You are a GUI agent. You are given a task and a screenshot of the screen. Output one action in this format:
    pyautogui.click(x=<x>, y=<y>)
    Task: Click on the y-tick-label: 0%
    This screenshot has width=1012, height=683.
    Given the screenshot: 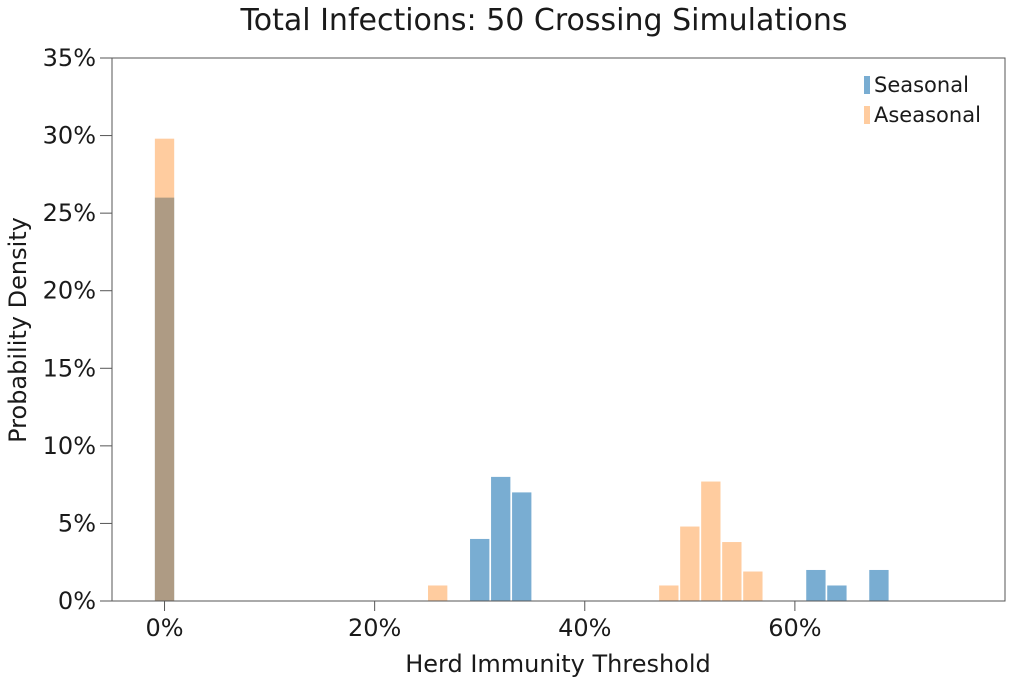 What is the action you would take?
    pyautogui.click(x=77, y=601)
    